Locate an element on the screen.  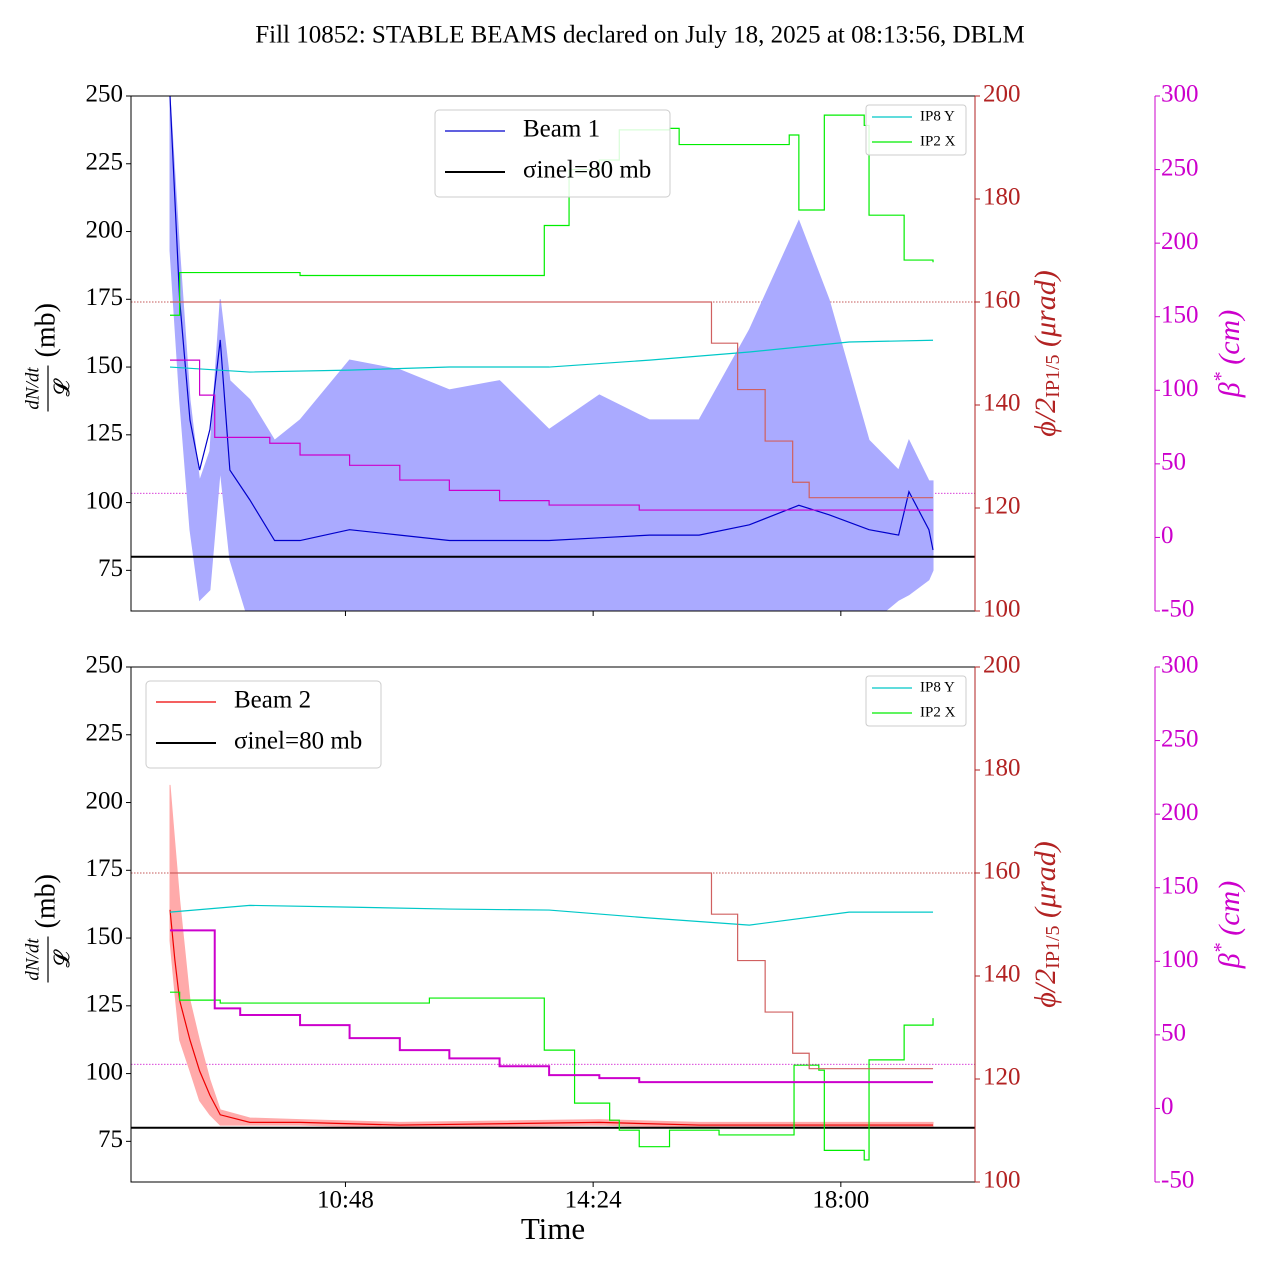
legend-label: Beam 1 is located at coordinates (561, 129).